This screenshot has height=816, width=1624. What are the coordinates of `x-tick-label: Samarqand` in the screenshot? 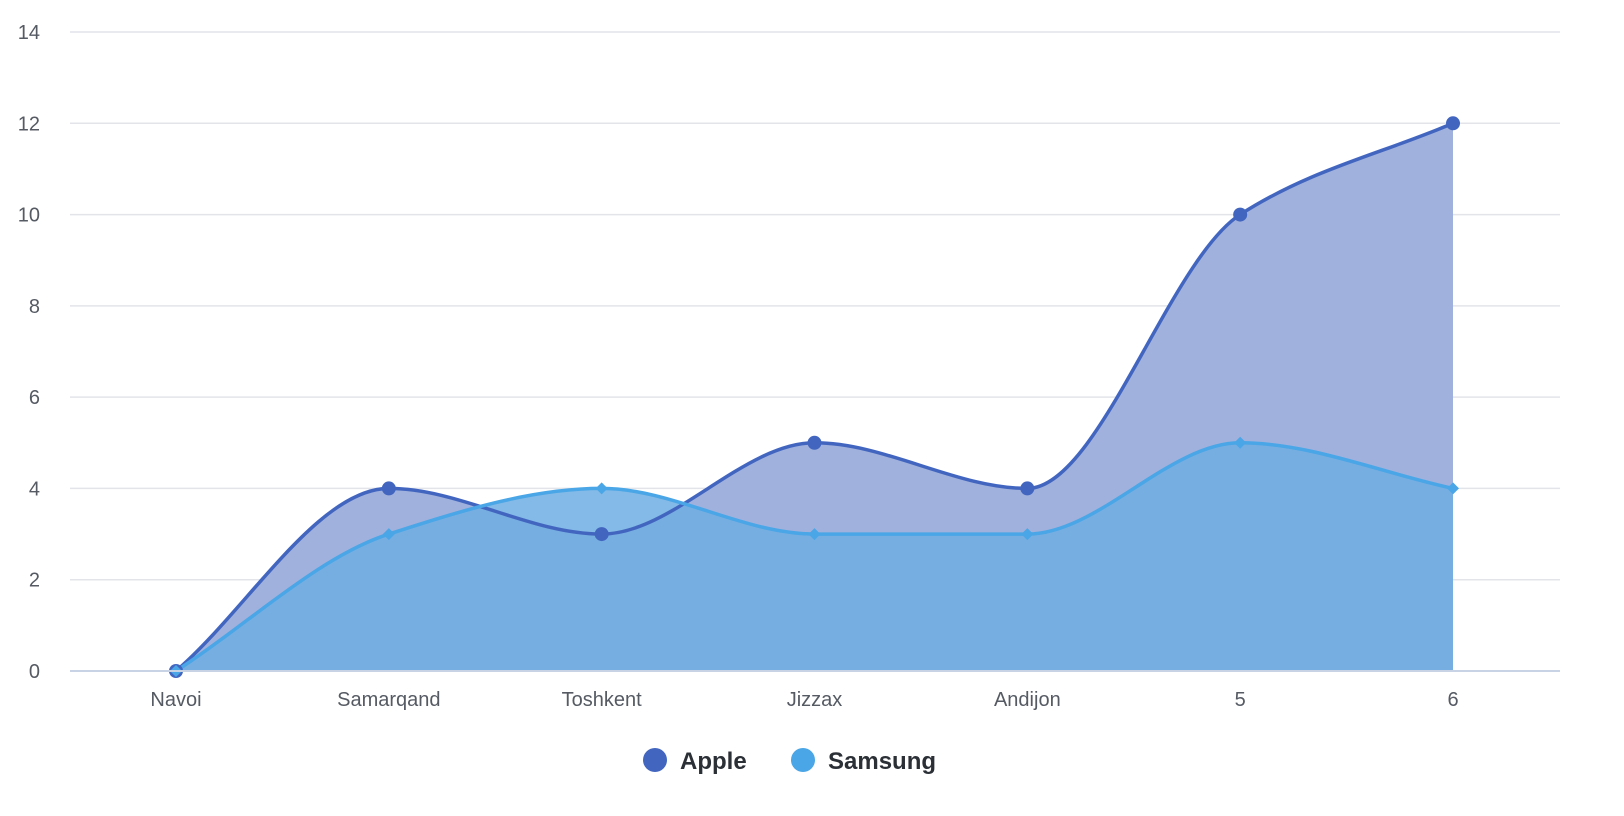 It's located at (388, 700).